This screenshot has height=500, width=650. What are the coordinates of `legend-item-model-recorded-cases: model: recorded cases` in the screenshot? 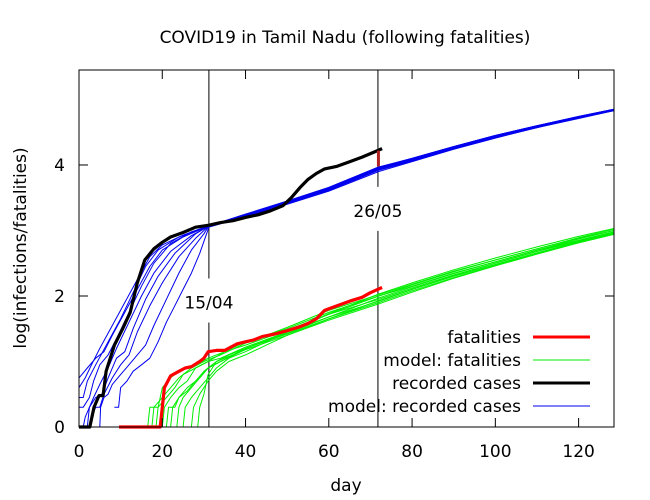 It's located at (459, 407).